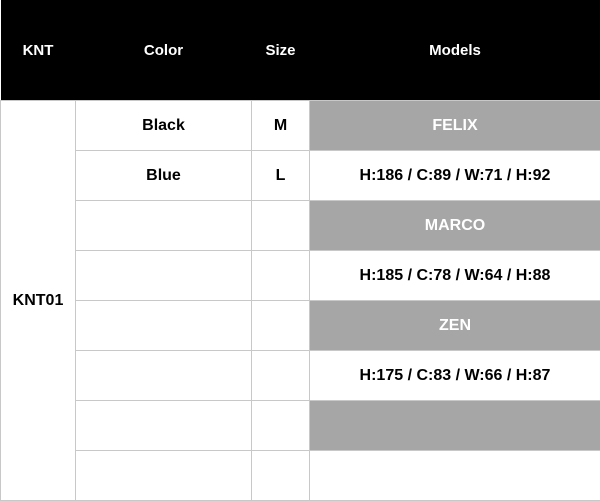 The width and height of the screenshot is (600, 501). Describe the element at coordinates (455, 176) in the screenshot. I see `model-cell: H:186 / C:89 / W:71 / H:92` at that location.